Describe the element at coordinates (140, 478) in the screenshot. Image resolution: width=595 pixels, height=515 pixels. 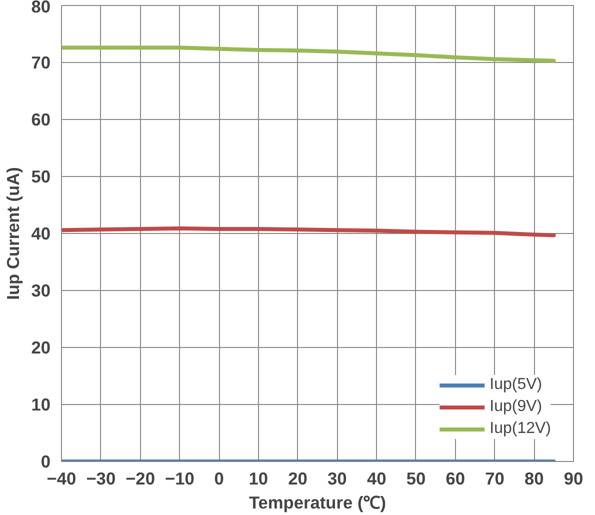
I see `x-tick-label: −20` at that location.